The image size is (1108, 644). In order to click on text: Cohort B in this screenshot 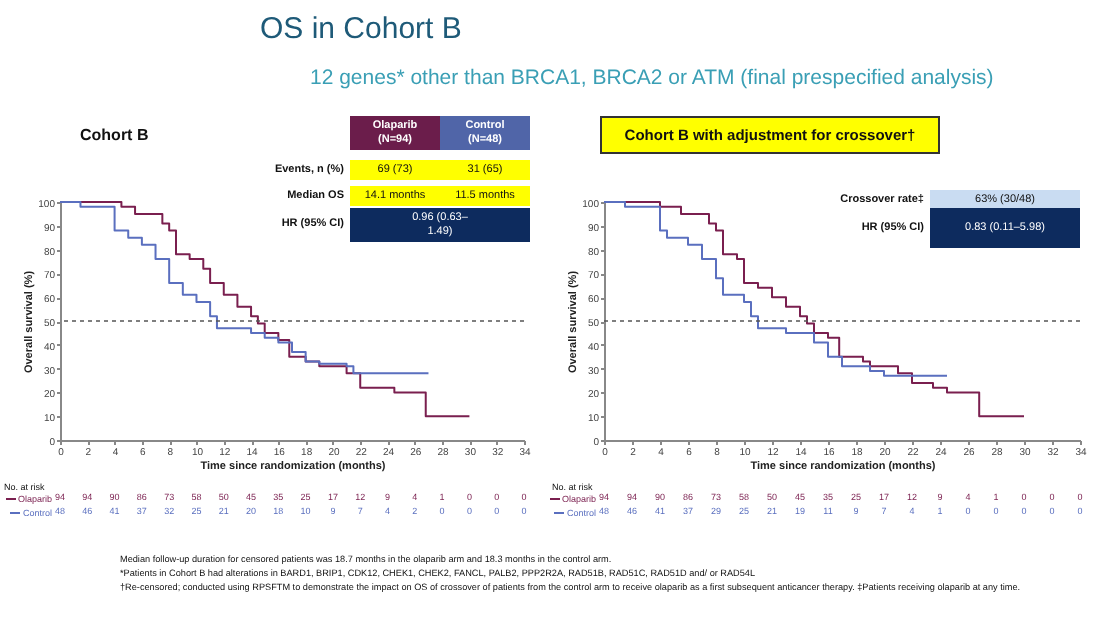, I will do `click(114, 136)`.